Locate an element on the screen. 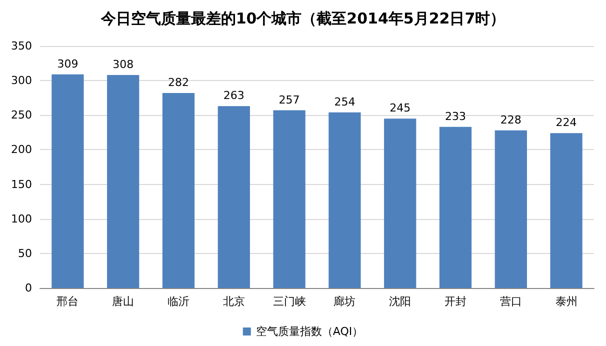 Image resolution: width=606 pixels, height=346 pixels. data-label: 263 is located at coordinates (233, 95).